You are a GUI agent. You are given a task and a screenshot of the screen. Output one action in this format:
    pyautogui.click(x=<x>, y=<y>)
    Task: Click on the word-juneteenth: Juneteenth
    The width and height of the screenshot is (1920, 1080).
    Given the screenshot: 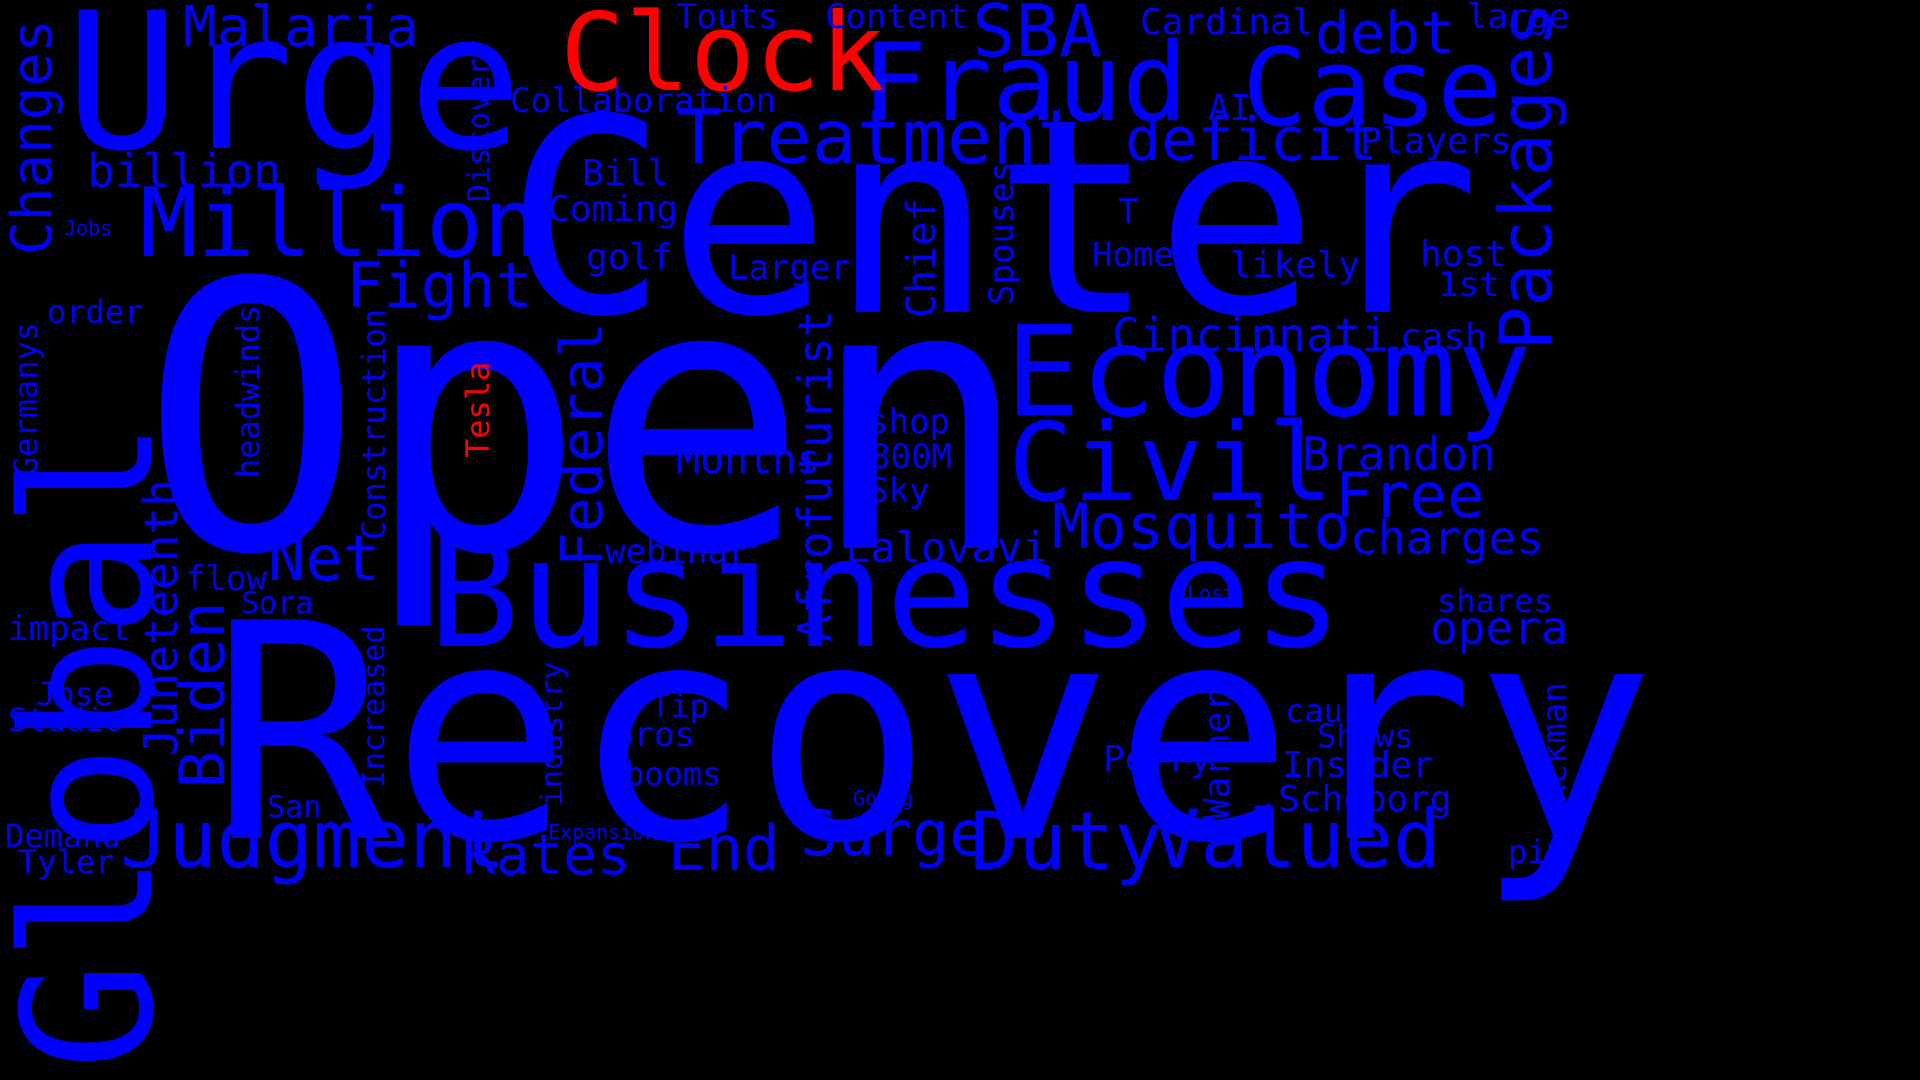 What is the action you would take?
    pyautogui.click(x=161, y=617)
    